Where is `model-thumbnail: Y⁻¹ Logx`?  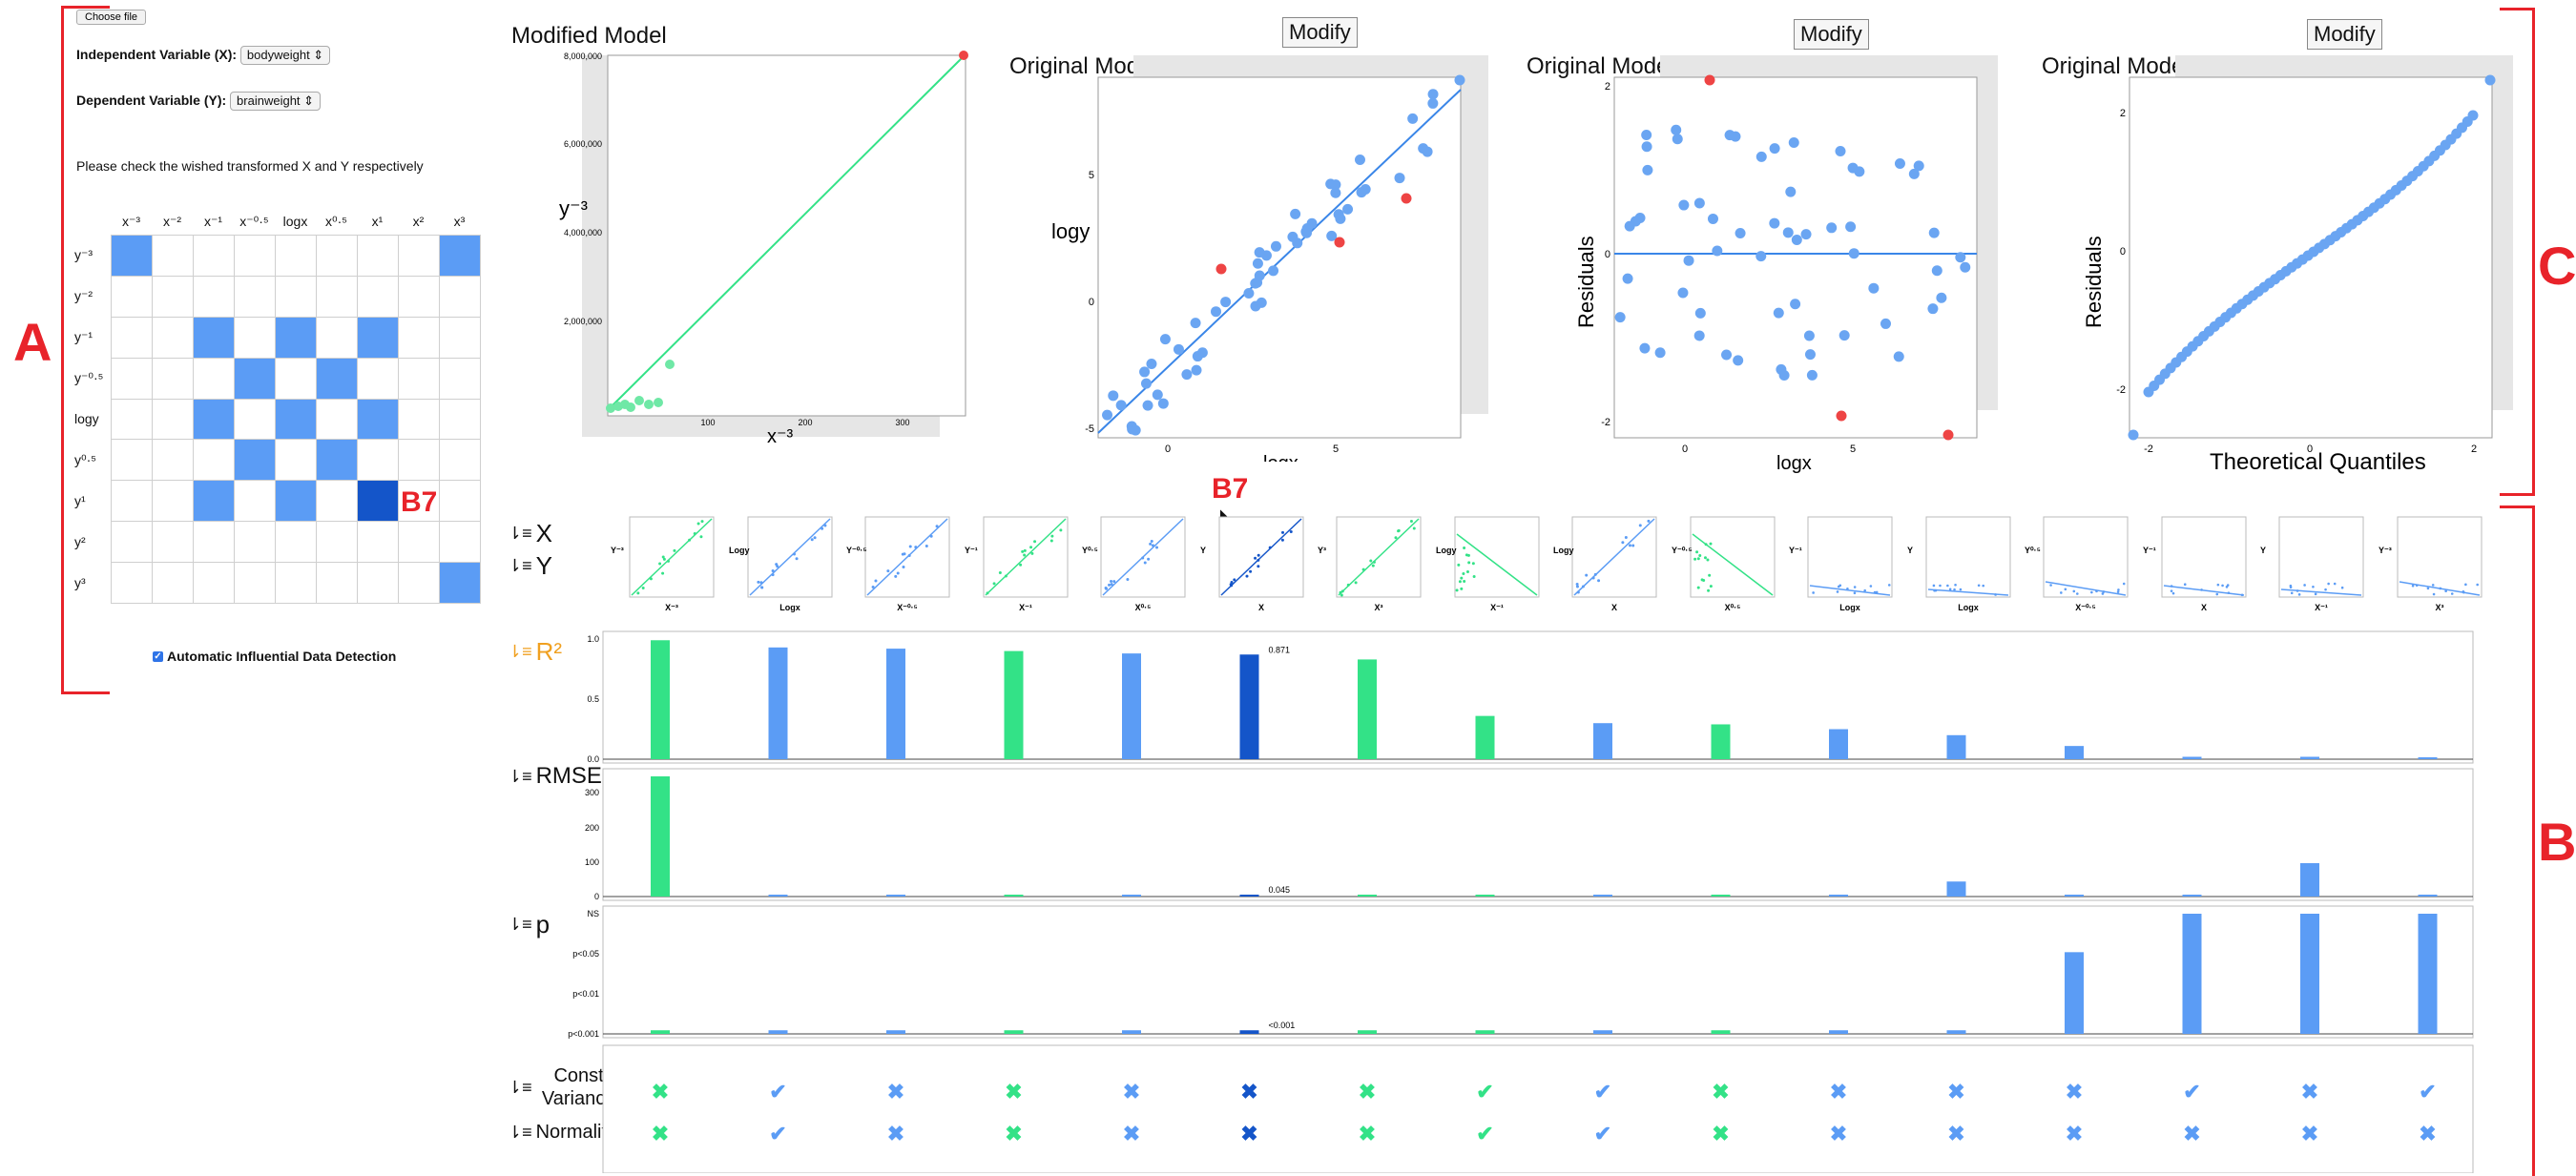
model-thumbnail: Y⁻¹ Logx is located at coordinates (1846, 563).